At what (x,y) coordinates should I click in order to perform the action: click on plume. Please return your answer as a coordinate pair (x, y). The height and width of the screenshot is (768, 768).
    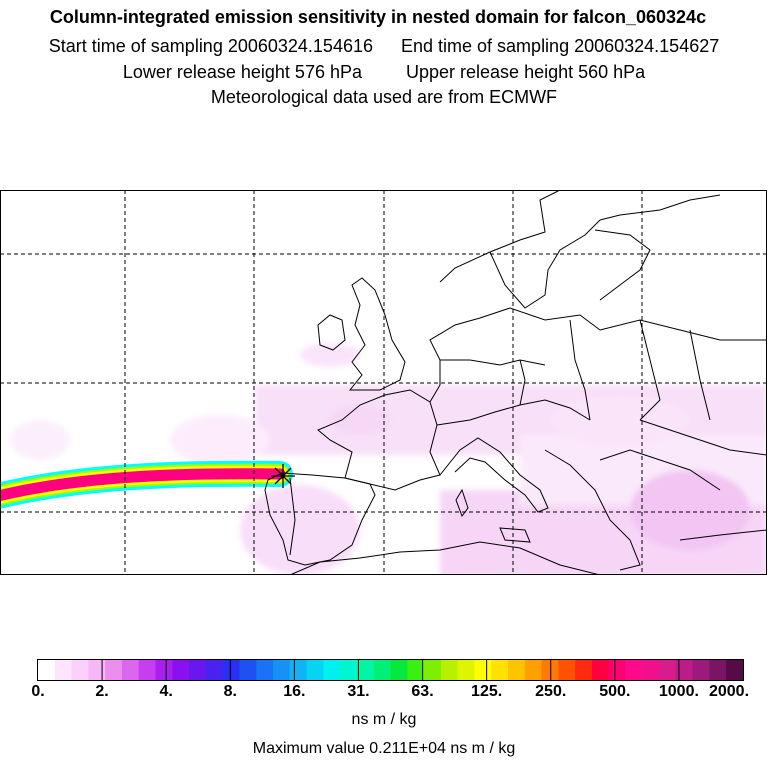
    Looking at the image, I should click on (146, 484).